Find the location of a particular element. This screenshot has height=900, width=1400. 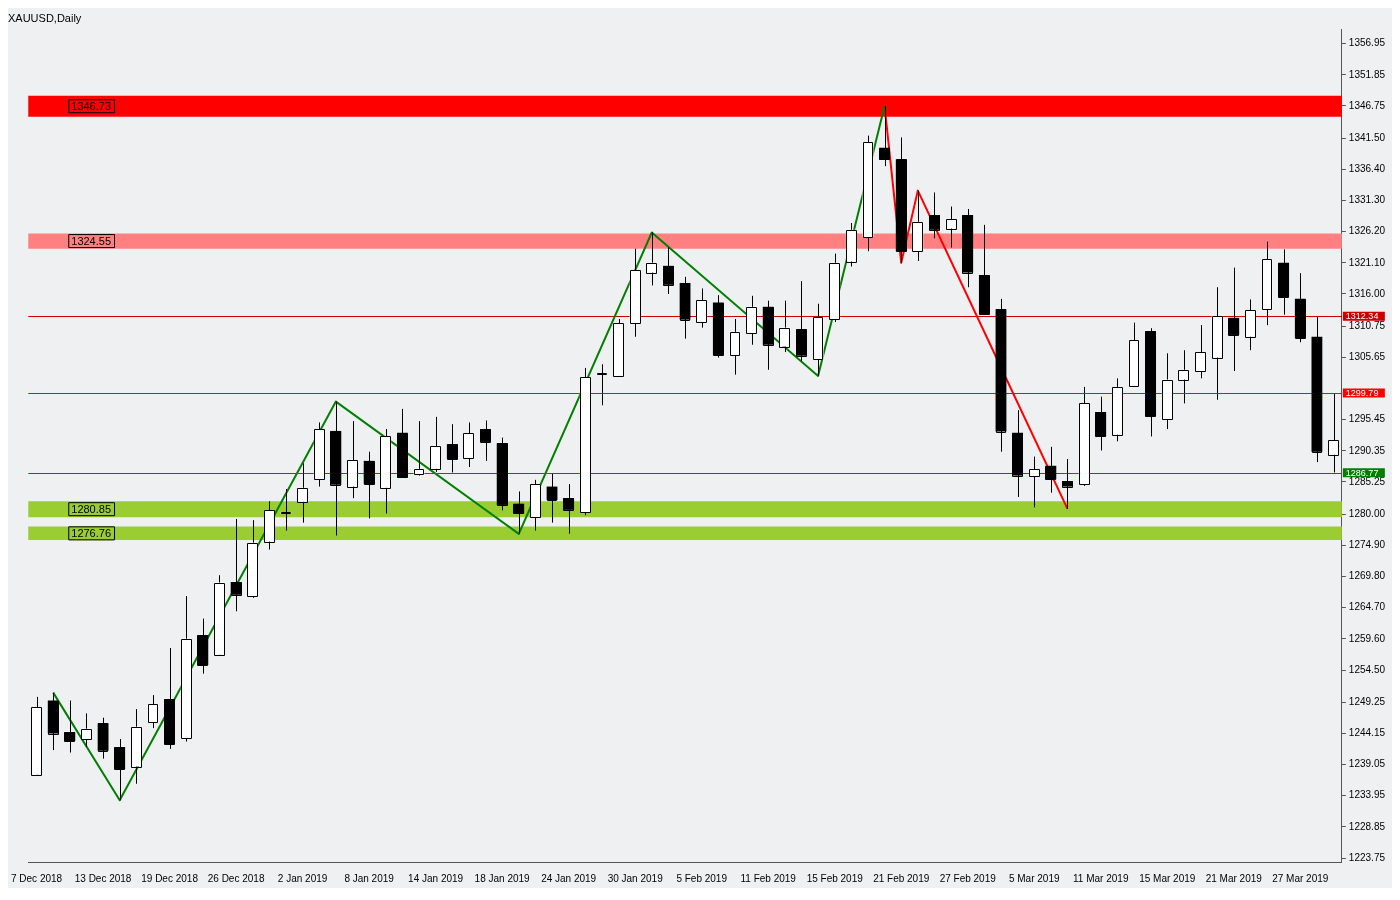

x-tick-label: 5 Feb 2019 is located at coordinates (702, 878).